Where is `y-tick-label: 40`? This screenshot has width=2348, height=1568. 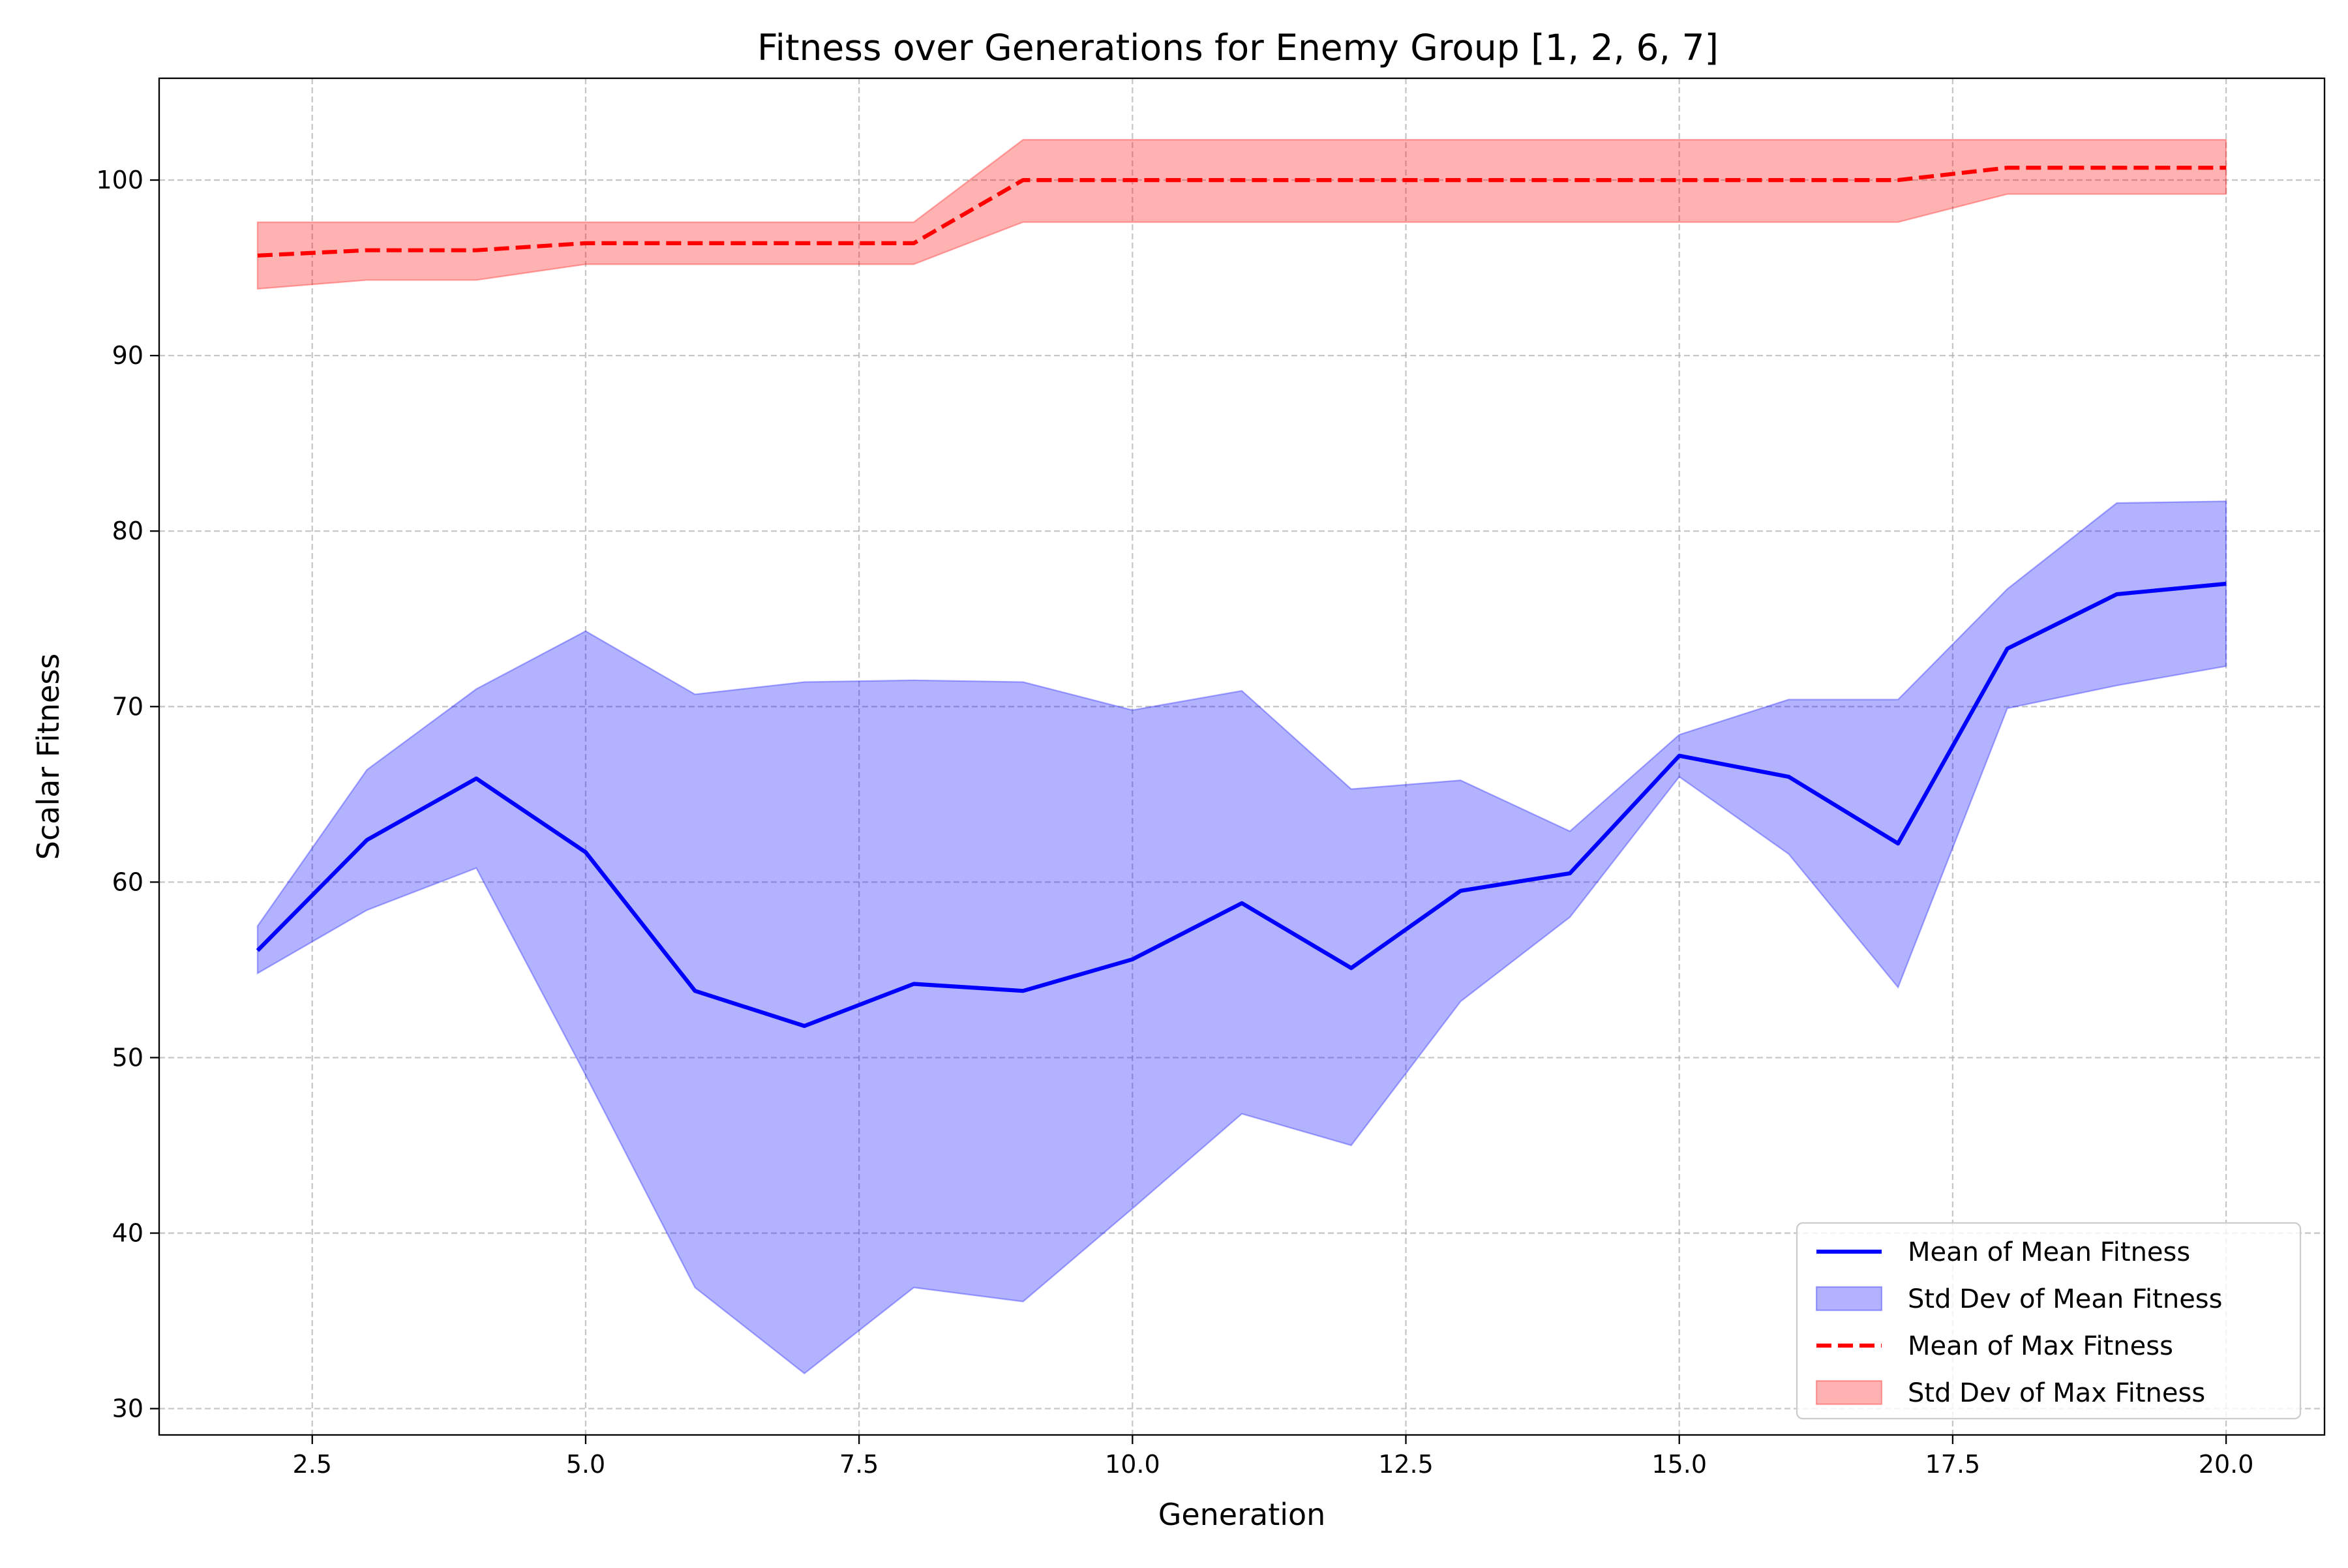
y-tick-label: 40 is located at coordinates (128, 1233).